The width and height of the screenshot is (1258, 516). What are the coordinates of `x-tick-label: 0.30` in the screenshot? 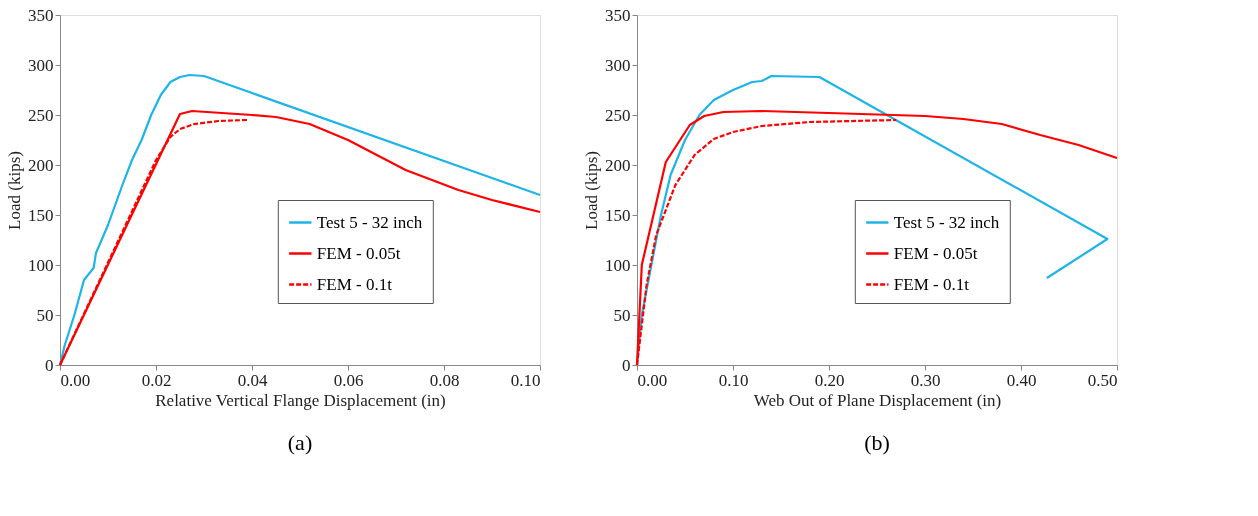 It's located at (925, 380).